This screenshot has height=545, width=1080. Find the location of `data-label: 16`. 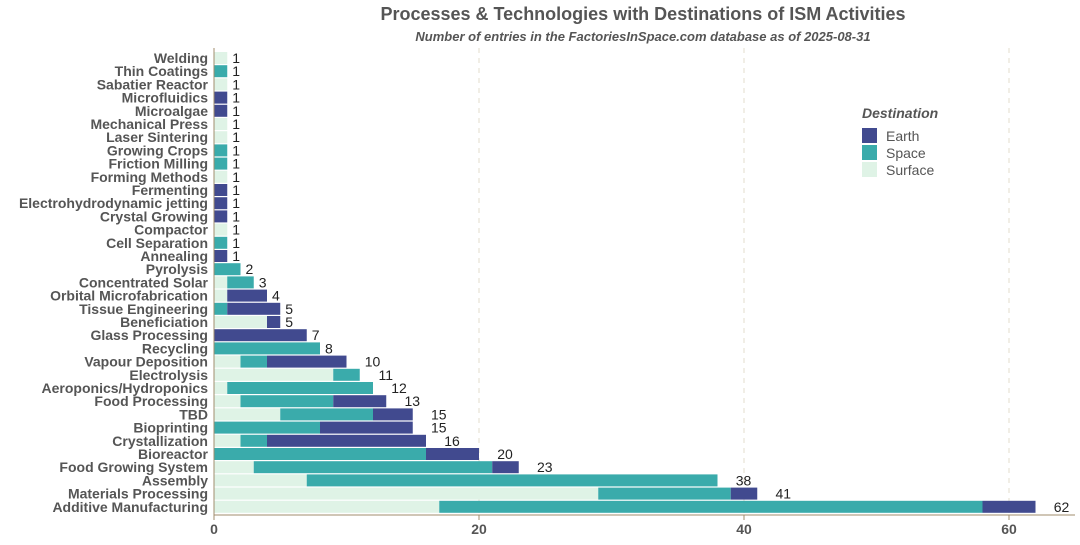

data-label: 16 is located at coordinates (452, 441).